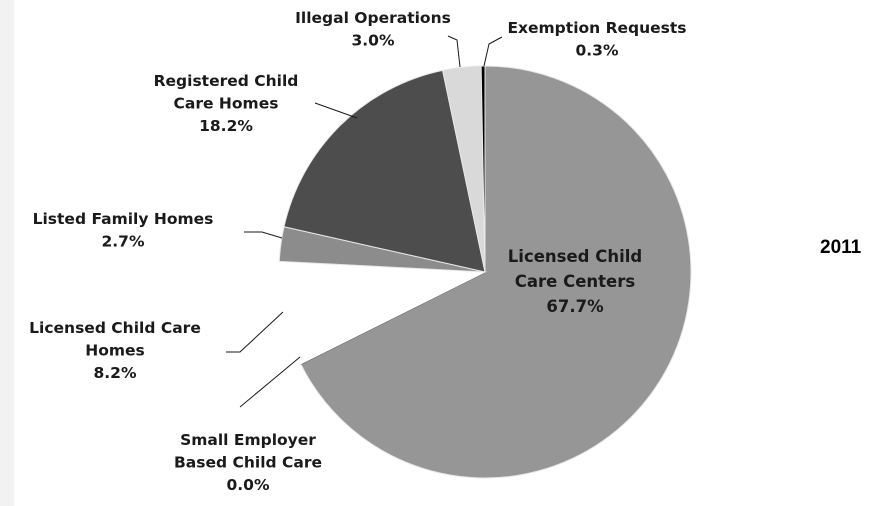  I want to click on slice-name-registered-child-care-homes: Care Homes, so click(226, 104).